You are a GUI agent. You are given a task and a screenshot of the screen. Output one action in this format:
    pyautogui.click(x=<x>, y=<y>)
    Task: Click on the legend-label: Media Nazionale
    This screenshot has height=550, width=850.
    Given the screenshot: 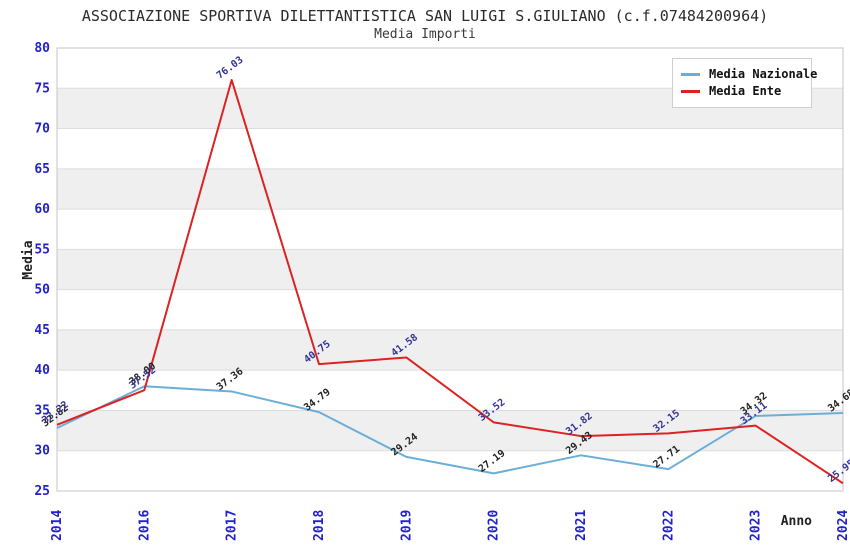 What is the action you would take?
    pyautogui.click(x=763, y=74)
    